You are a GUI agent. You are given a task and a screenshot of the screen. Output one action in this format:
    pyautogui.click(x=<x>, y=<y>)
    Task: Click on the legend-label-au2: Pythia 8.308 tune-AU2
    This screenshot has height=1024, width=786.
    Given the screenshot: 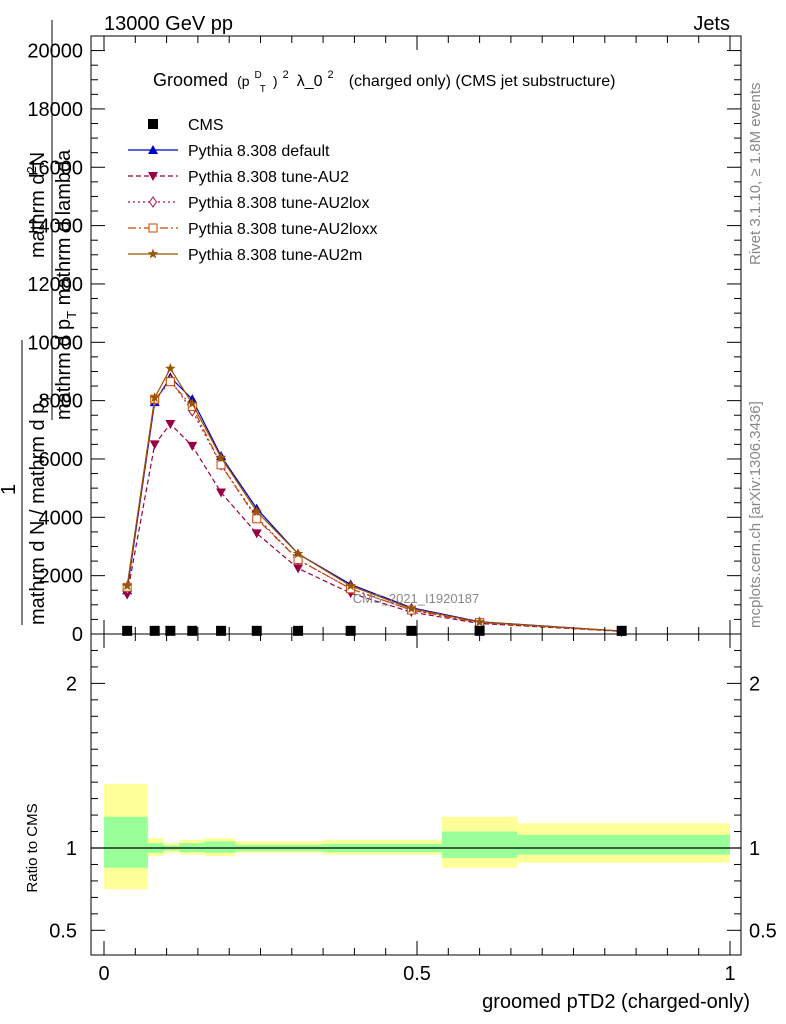 What is the action you would take?
    pyautogui.click(x=268, y=177)
    